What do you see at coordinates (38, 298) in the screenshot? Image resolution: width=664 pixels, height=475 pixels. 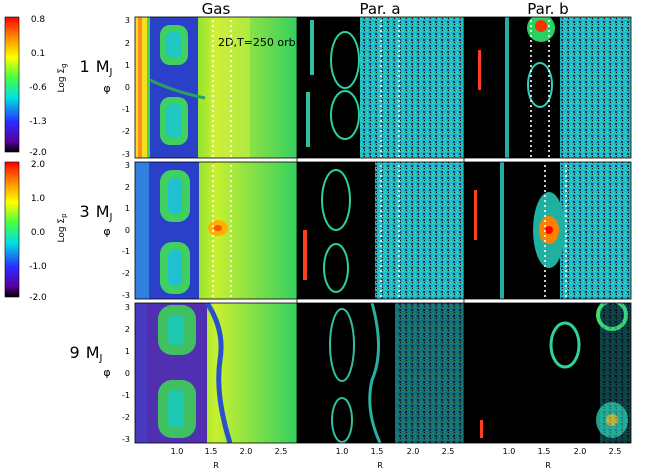 I see `colorbar-particles-tick: -2.0` at bounding box center [38, 298].